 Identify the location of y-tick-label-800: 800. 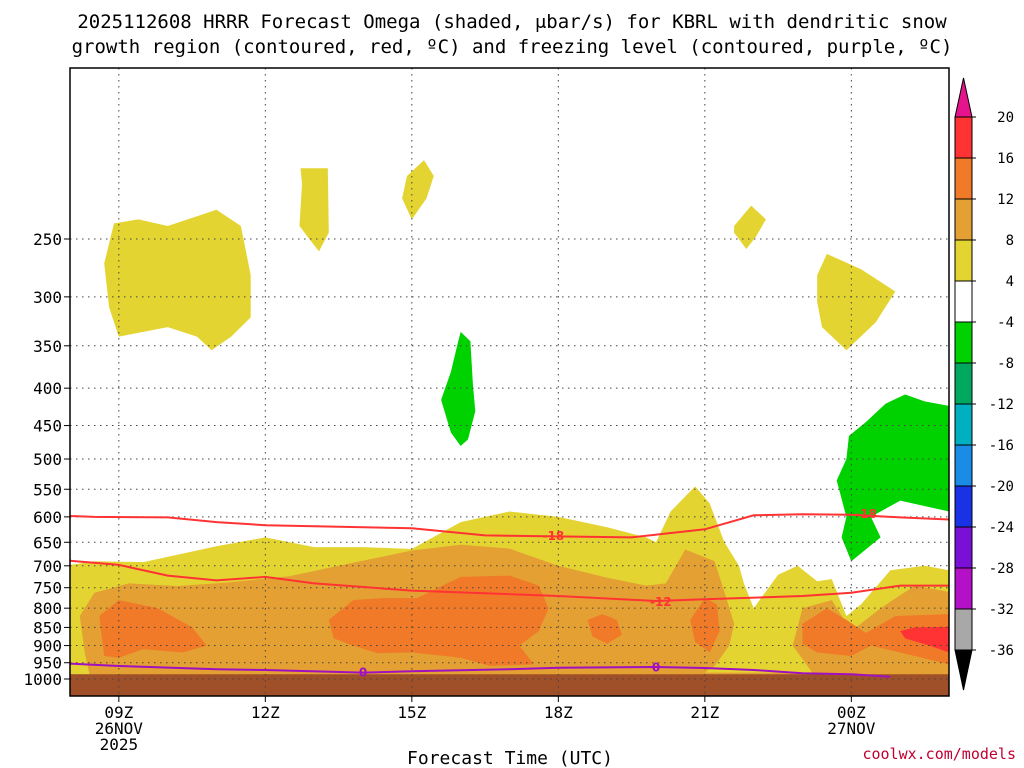
(47, 608).